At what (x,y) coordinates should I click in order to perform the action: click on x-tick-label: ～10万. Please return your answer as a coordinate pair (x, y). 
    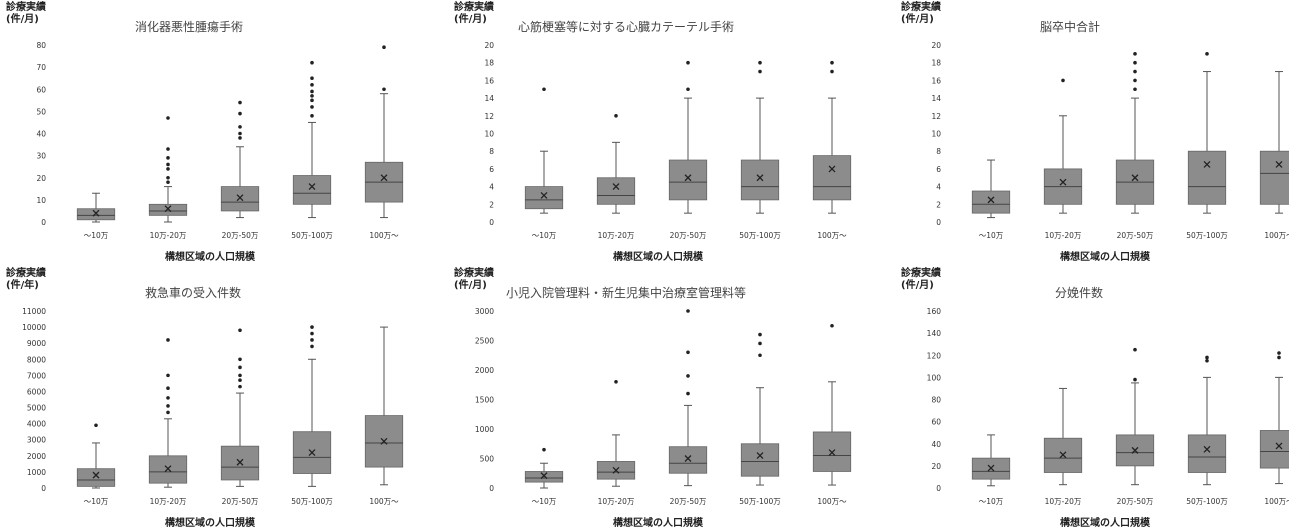
    Looking at the image, I should click on (96, 501).